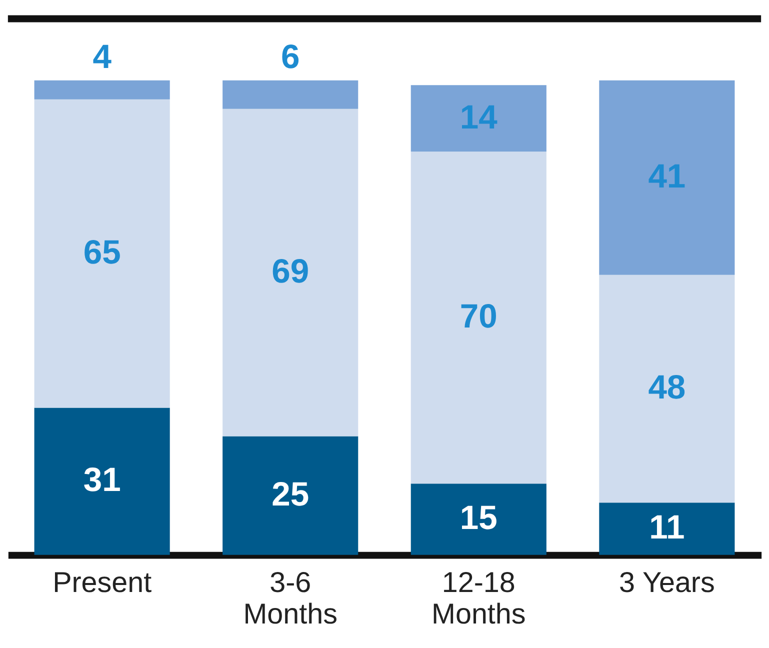  Describe the element at coordinates (102, 583) in the screenshot. I see `x-tick-label: Present` at that location.